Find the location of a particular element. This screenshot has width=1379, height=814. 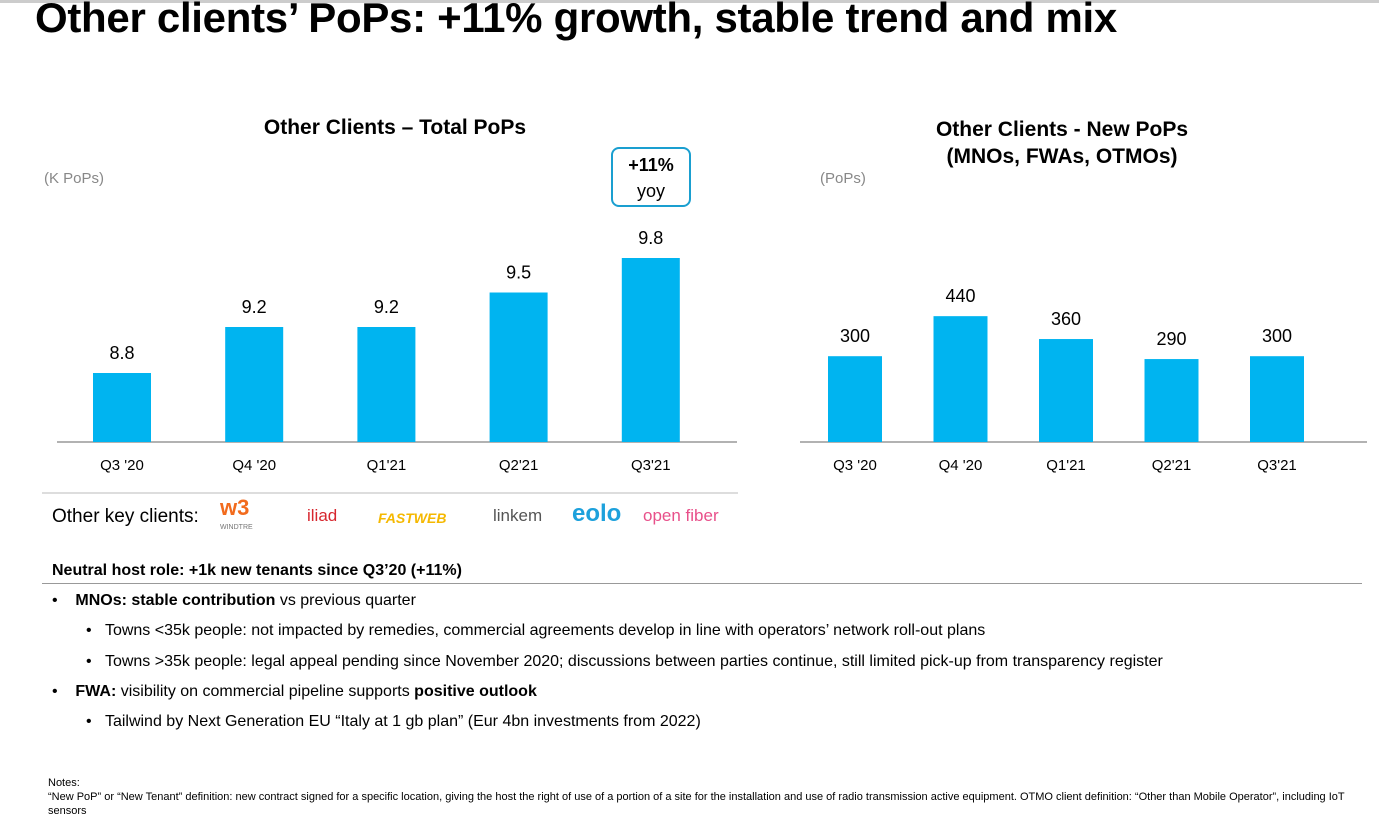

client-logo-eolo: eolo is located at coordinates (597, 513).